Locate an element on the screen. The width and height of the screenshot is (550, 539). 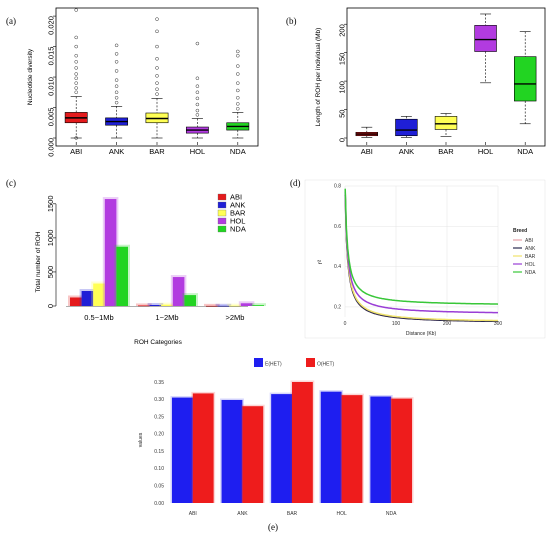
panel-c-legend-label-bar: BAR is located at coordinates (238, 213).